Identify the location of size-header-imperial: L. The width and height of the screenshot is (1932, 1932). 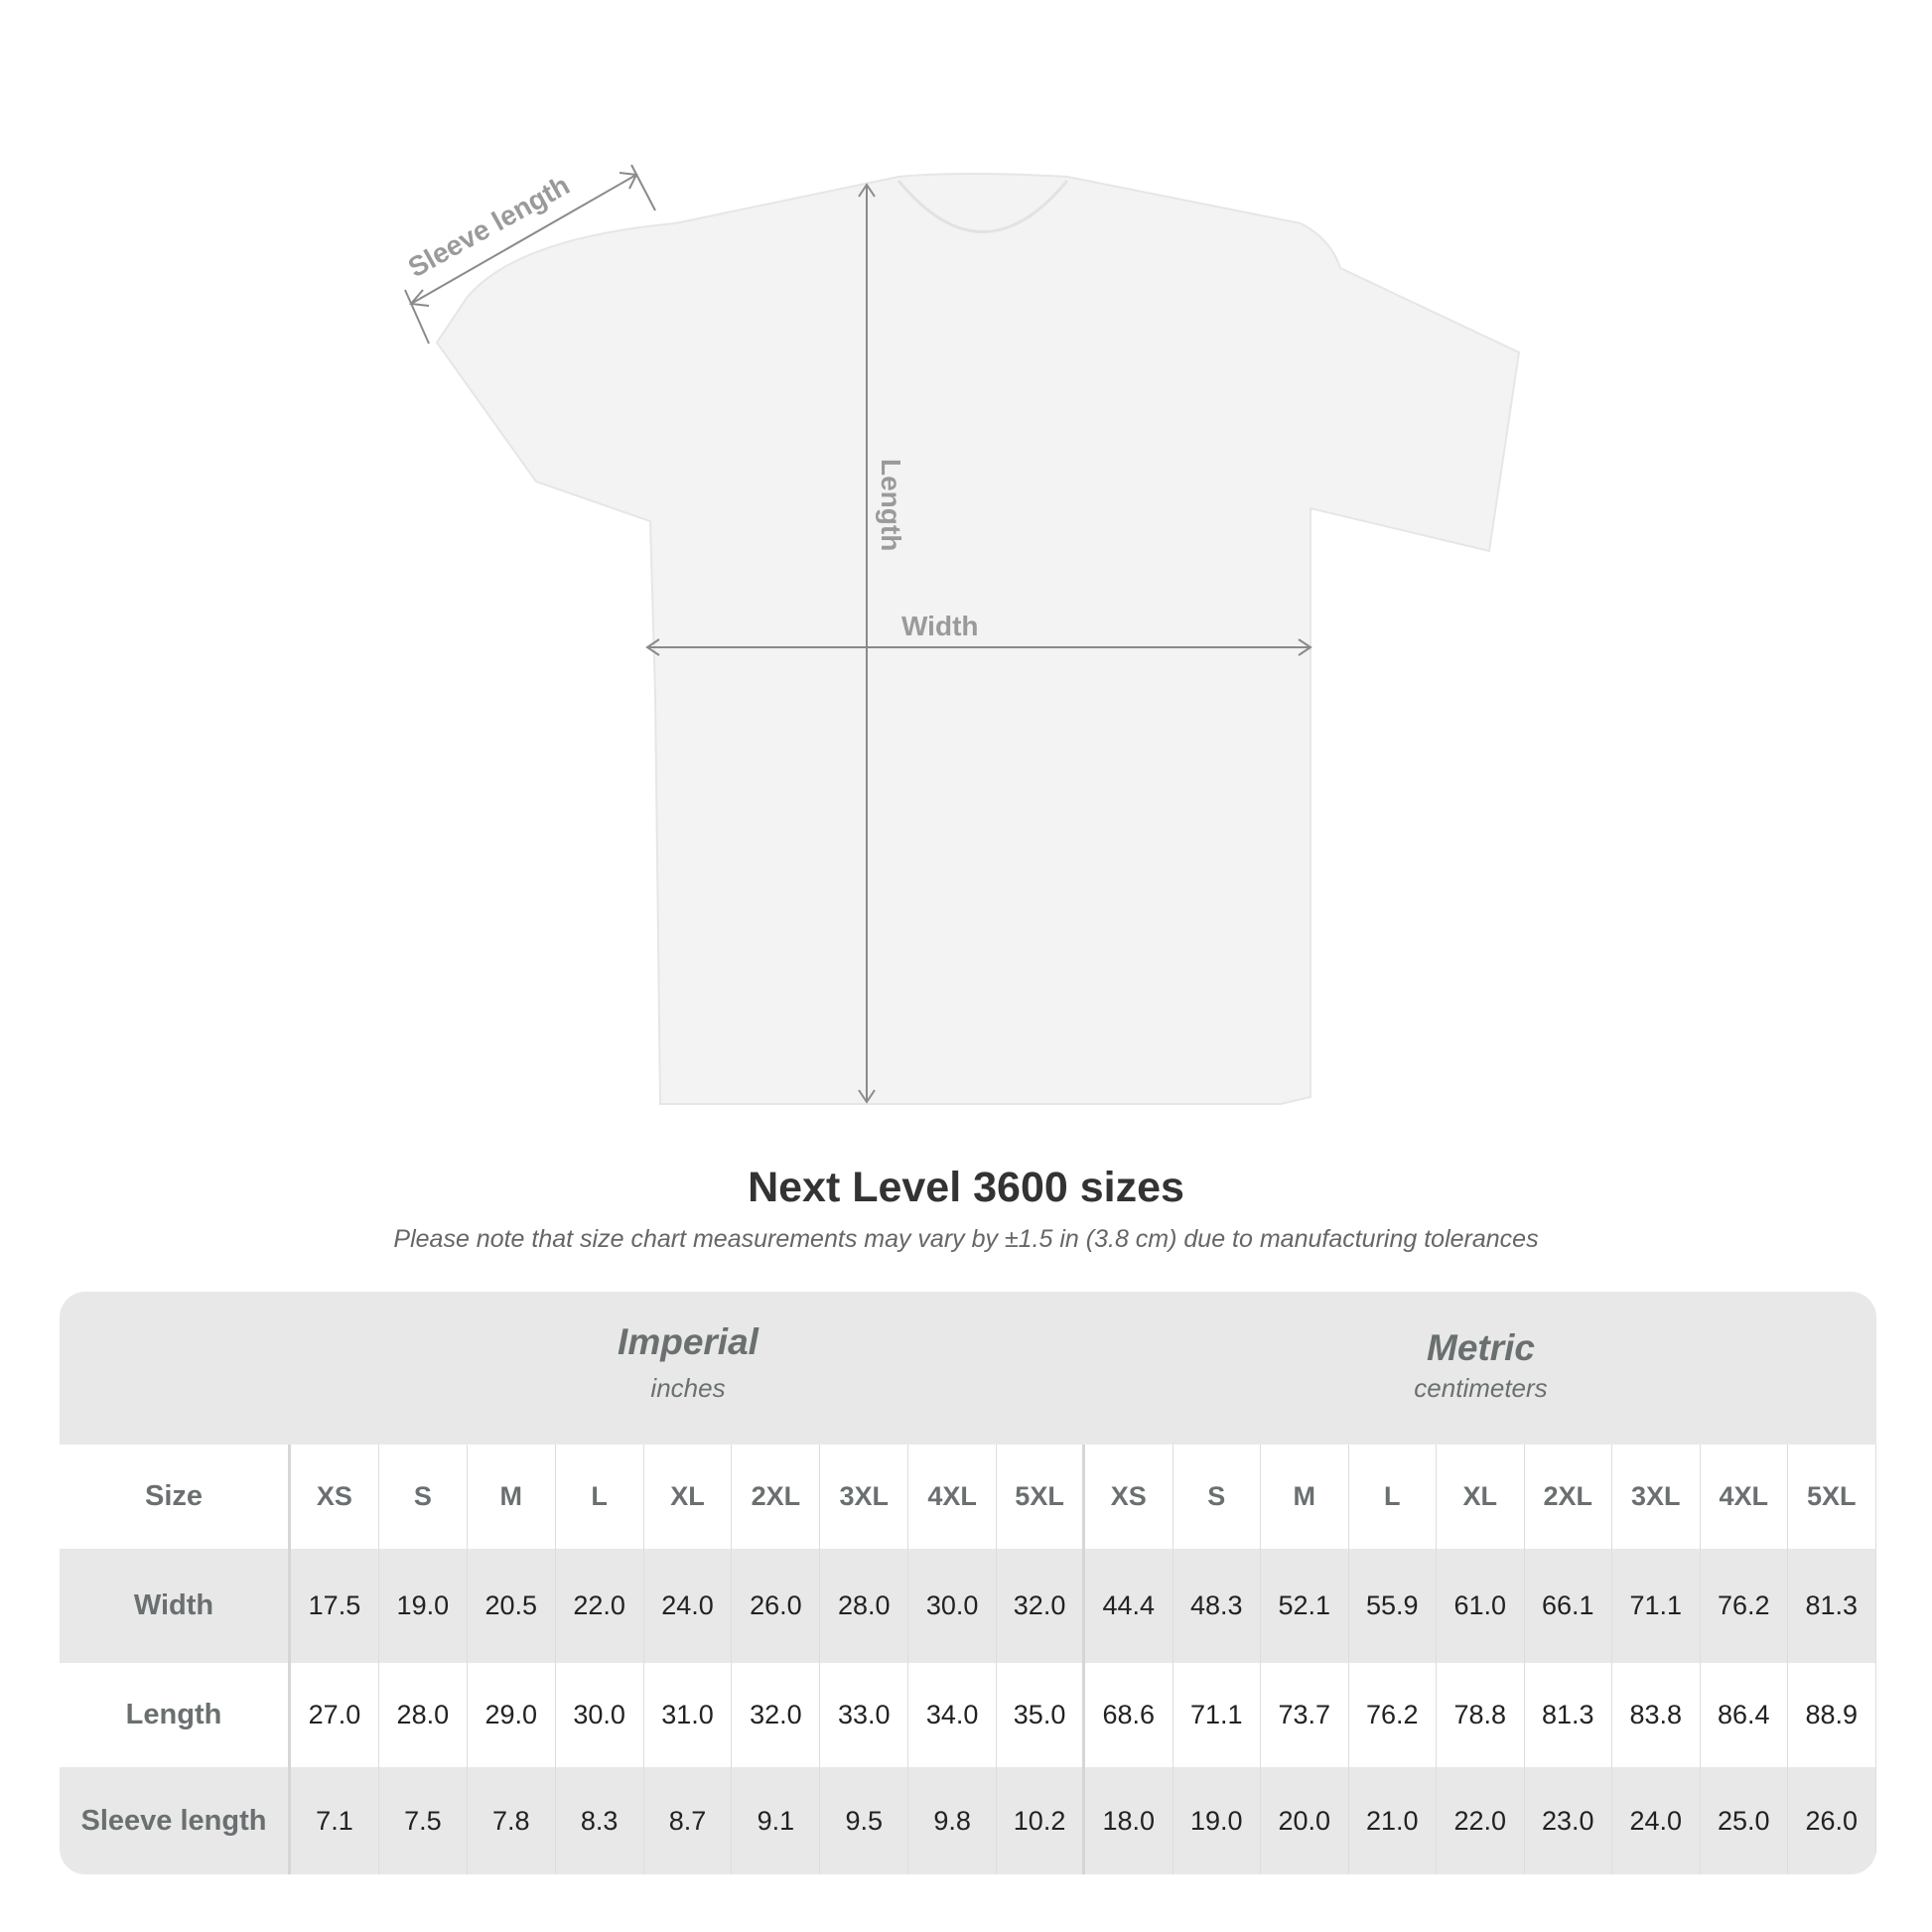
(600, 1497).